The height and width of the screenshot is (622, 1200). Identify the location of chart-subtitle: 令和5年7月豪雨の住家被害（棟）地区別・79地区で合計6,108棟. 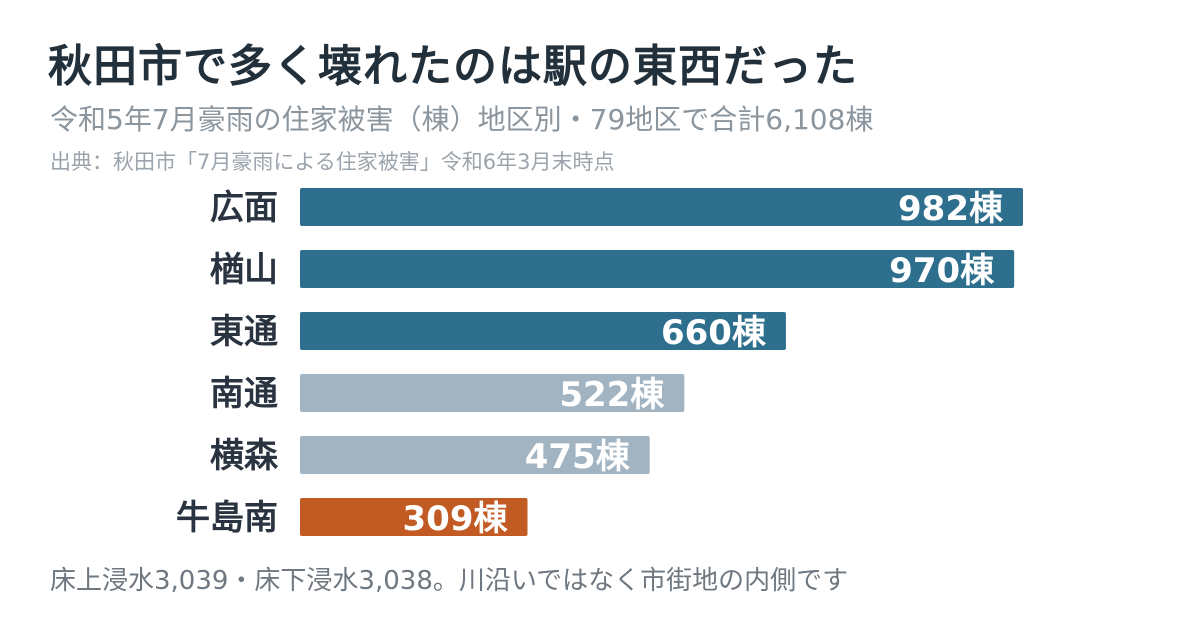
(462, 119).